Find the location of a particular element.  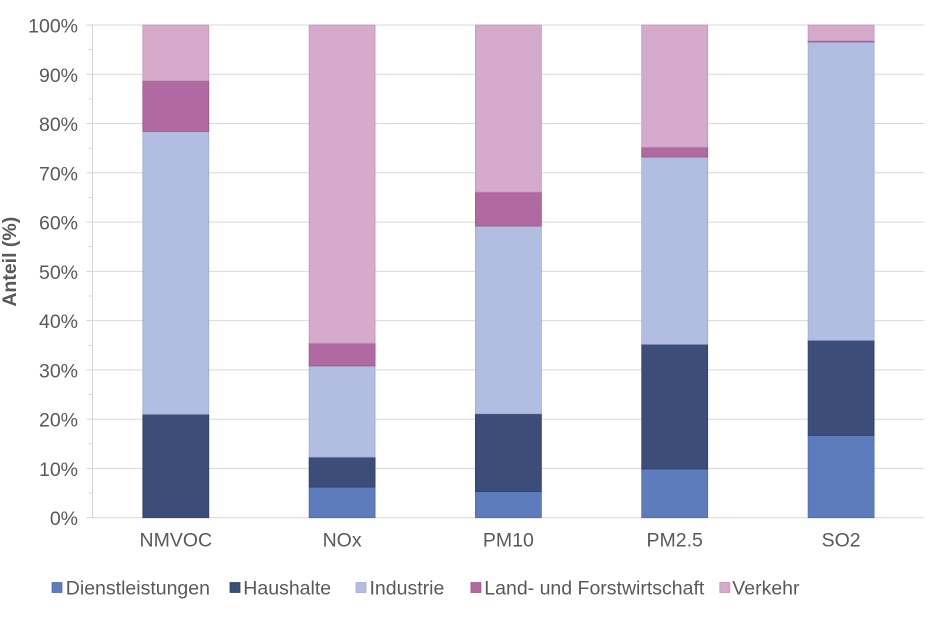

svg-text: Land- und Forstwirtschaft is located at coordinates (594, 589).